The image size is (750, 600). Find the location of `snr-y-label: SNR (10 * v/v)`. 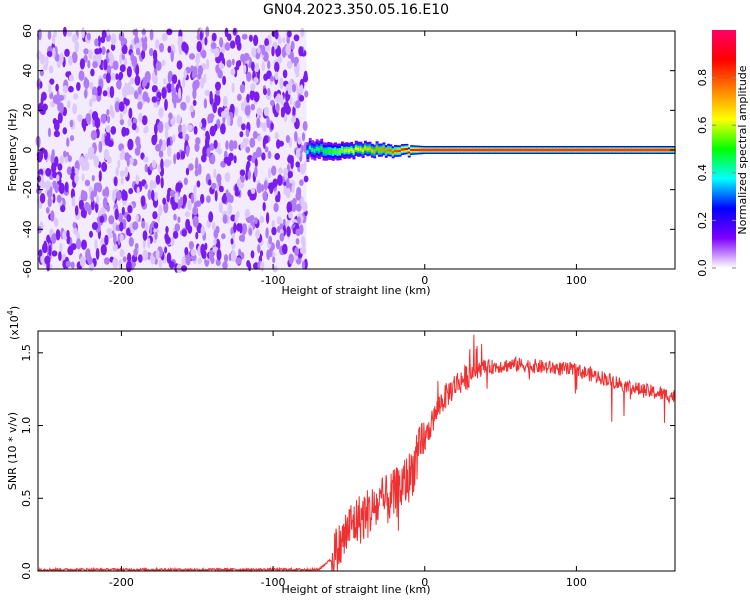

snr-y-label: SNR (10 * v/v) is located at coordinates (12, 451).